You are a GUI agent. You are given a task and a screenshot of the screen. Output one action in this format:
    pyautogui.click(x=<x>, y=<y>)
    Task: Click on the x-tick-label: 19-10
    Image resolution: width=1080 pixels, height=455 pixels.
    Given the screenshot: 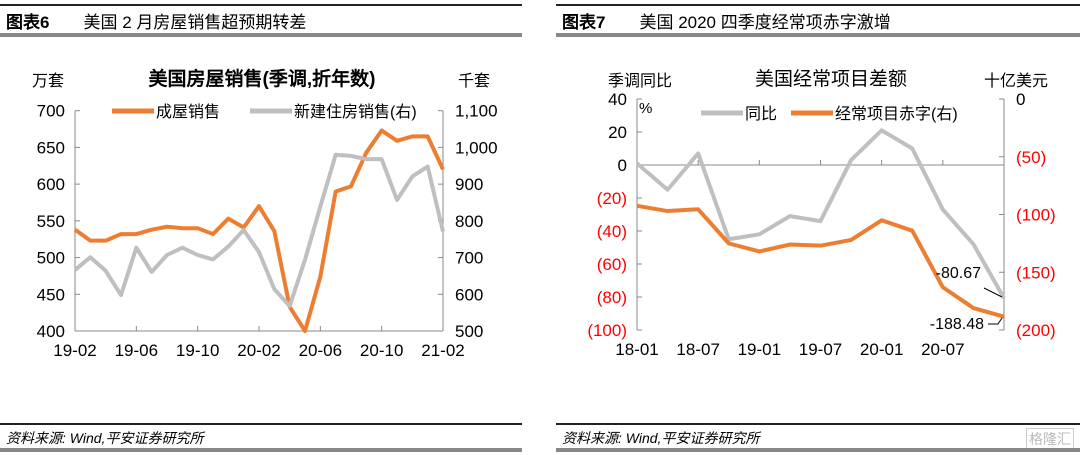 What is the action you would take?
    pyautogui.click(x=197, y=350)
    